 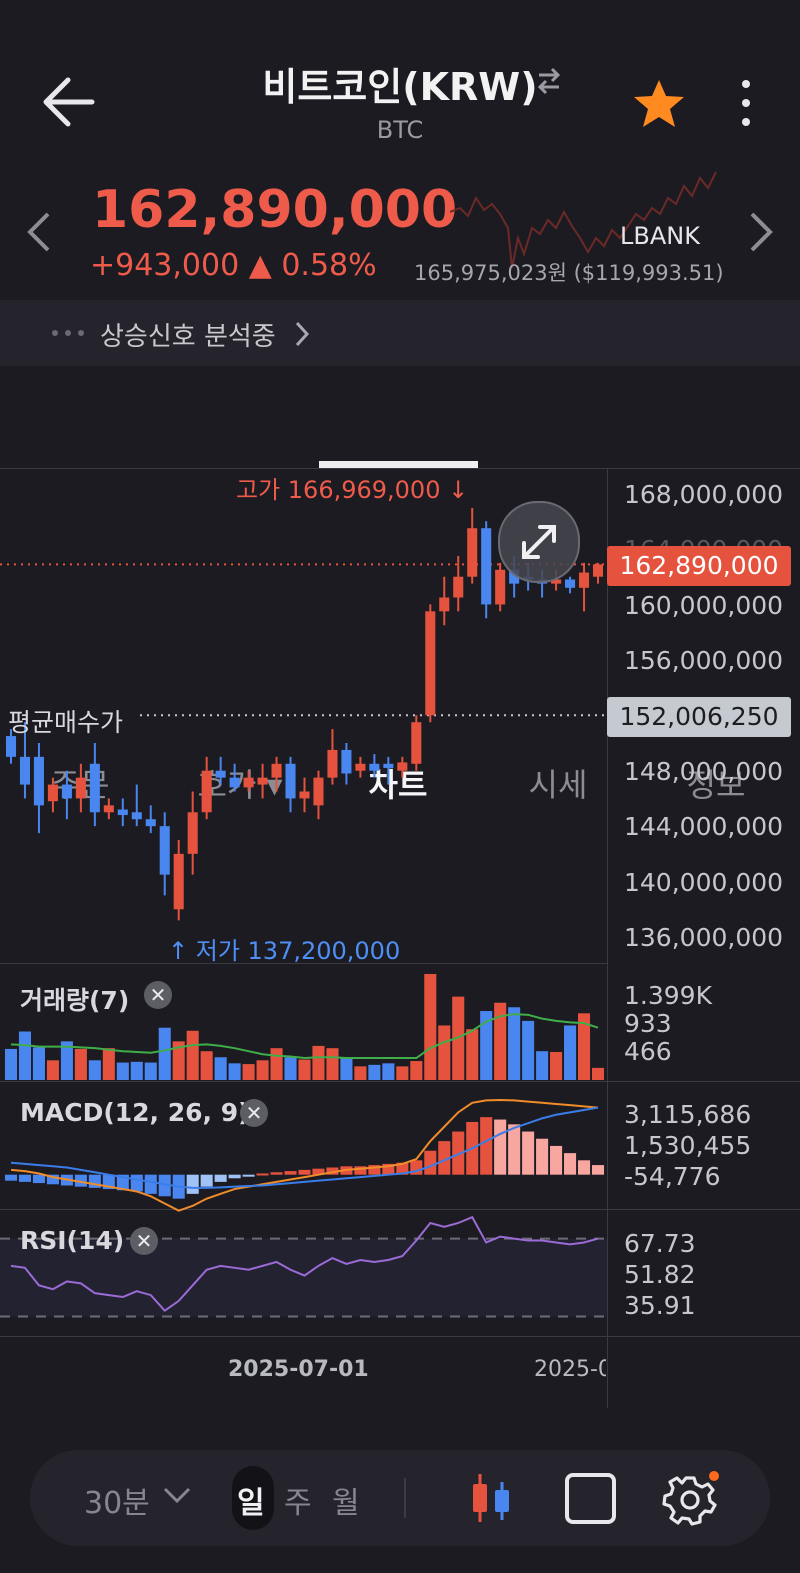 I want to click on period-day: 일, so click(x=251, y=1503).